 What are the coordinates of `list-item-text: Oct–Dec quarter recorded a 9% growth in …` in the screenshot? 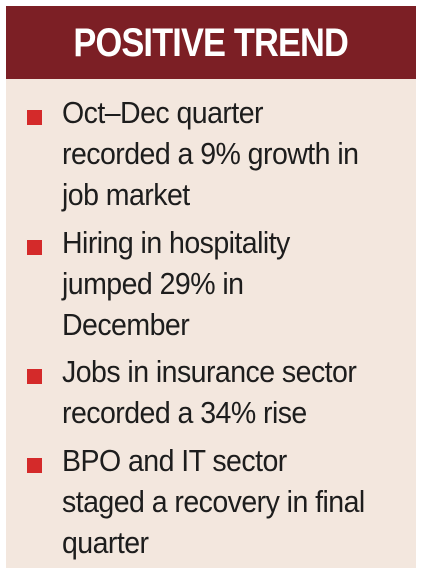 It's located at (210, 153).